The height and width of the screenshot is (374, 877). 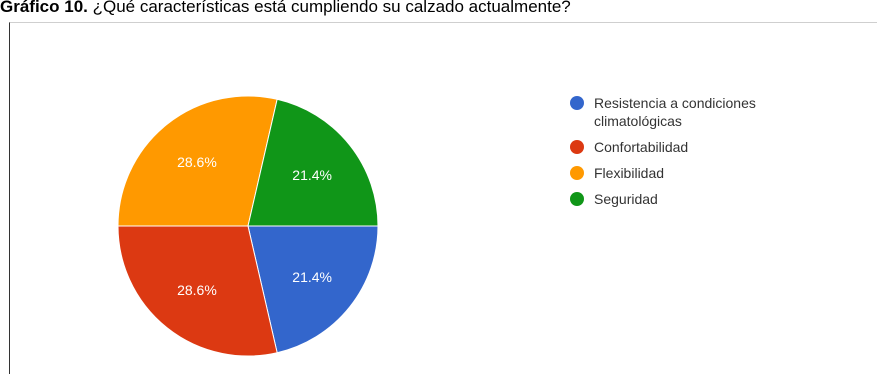 What do you see at coordinates (313, 289) in the screenshot?
I see `pie-slice-resistencia` at bounding box center [313, 289].